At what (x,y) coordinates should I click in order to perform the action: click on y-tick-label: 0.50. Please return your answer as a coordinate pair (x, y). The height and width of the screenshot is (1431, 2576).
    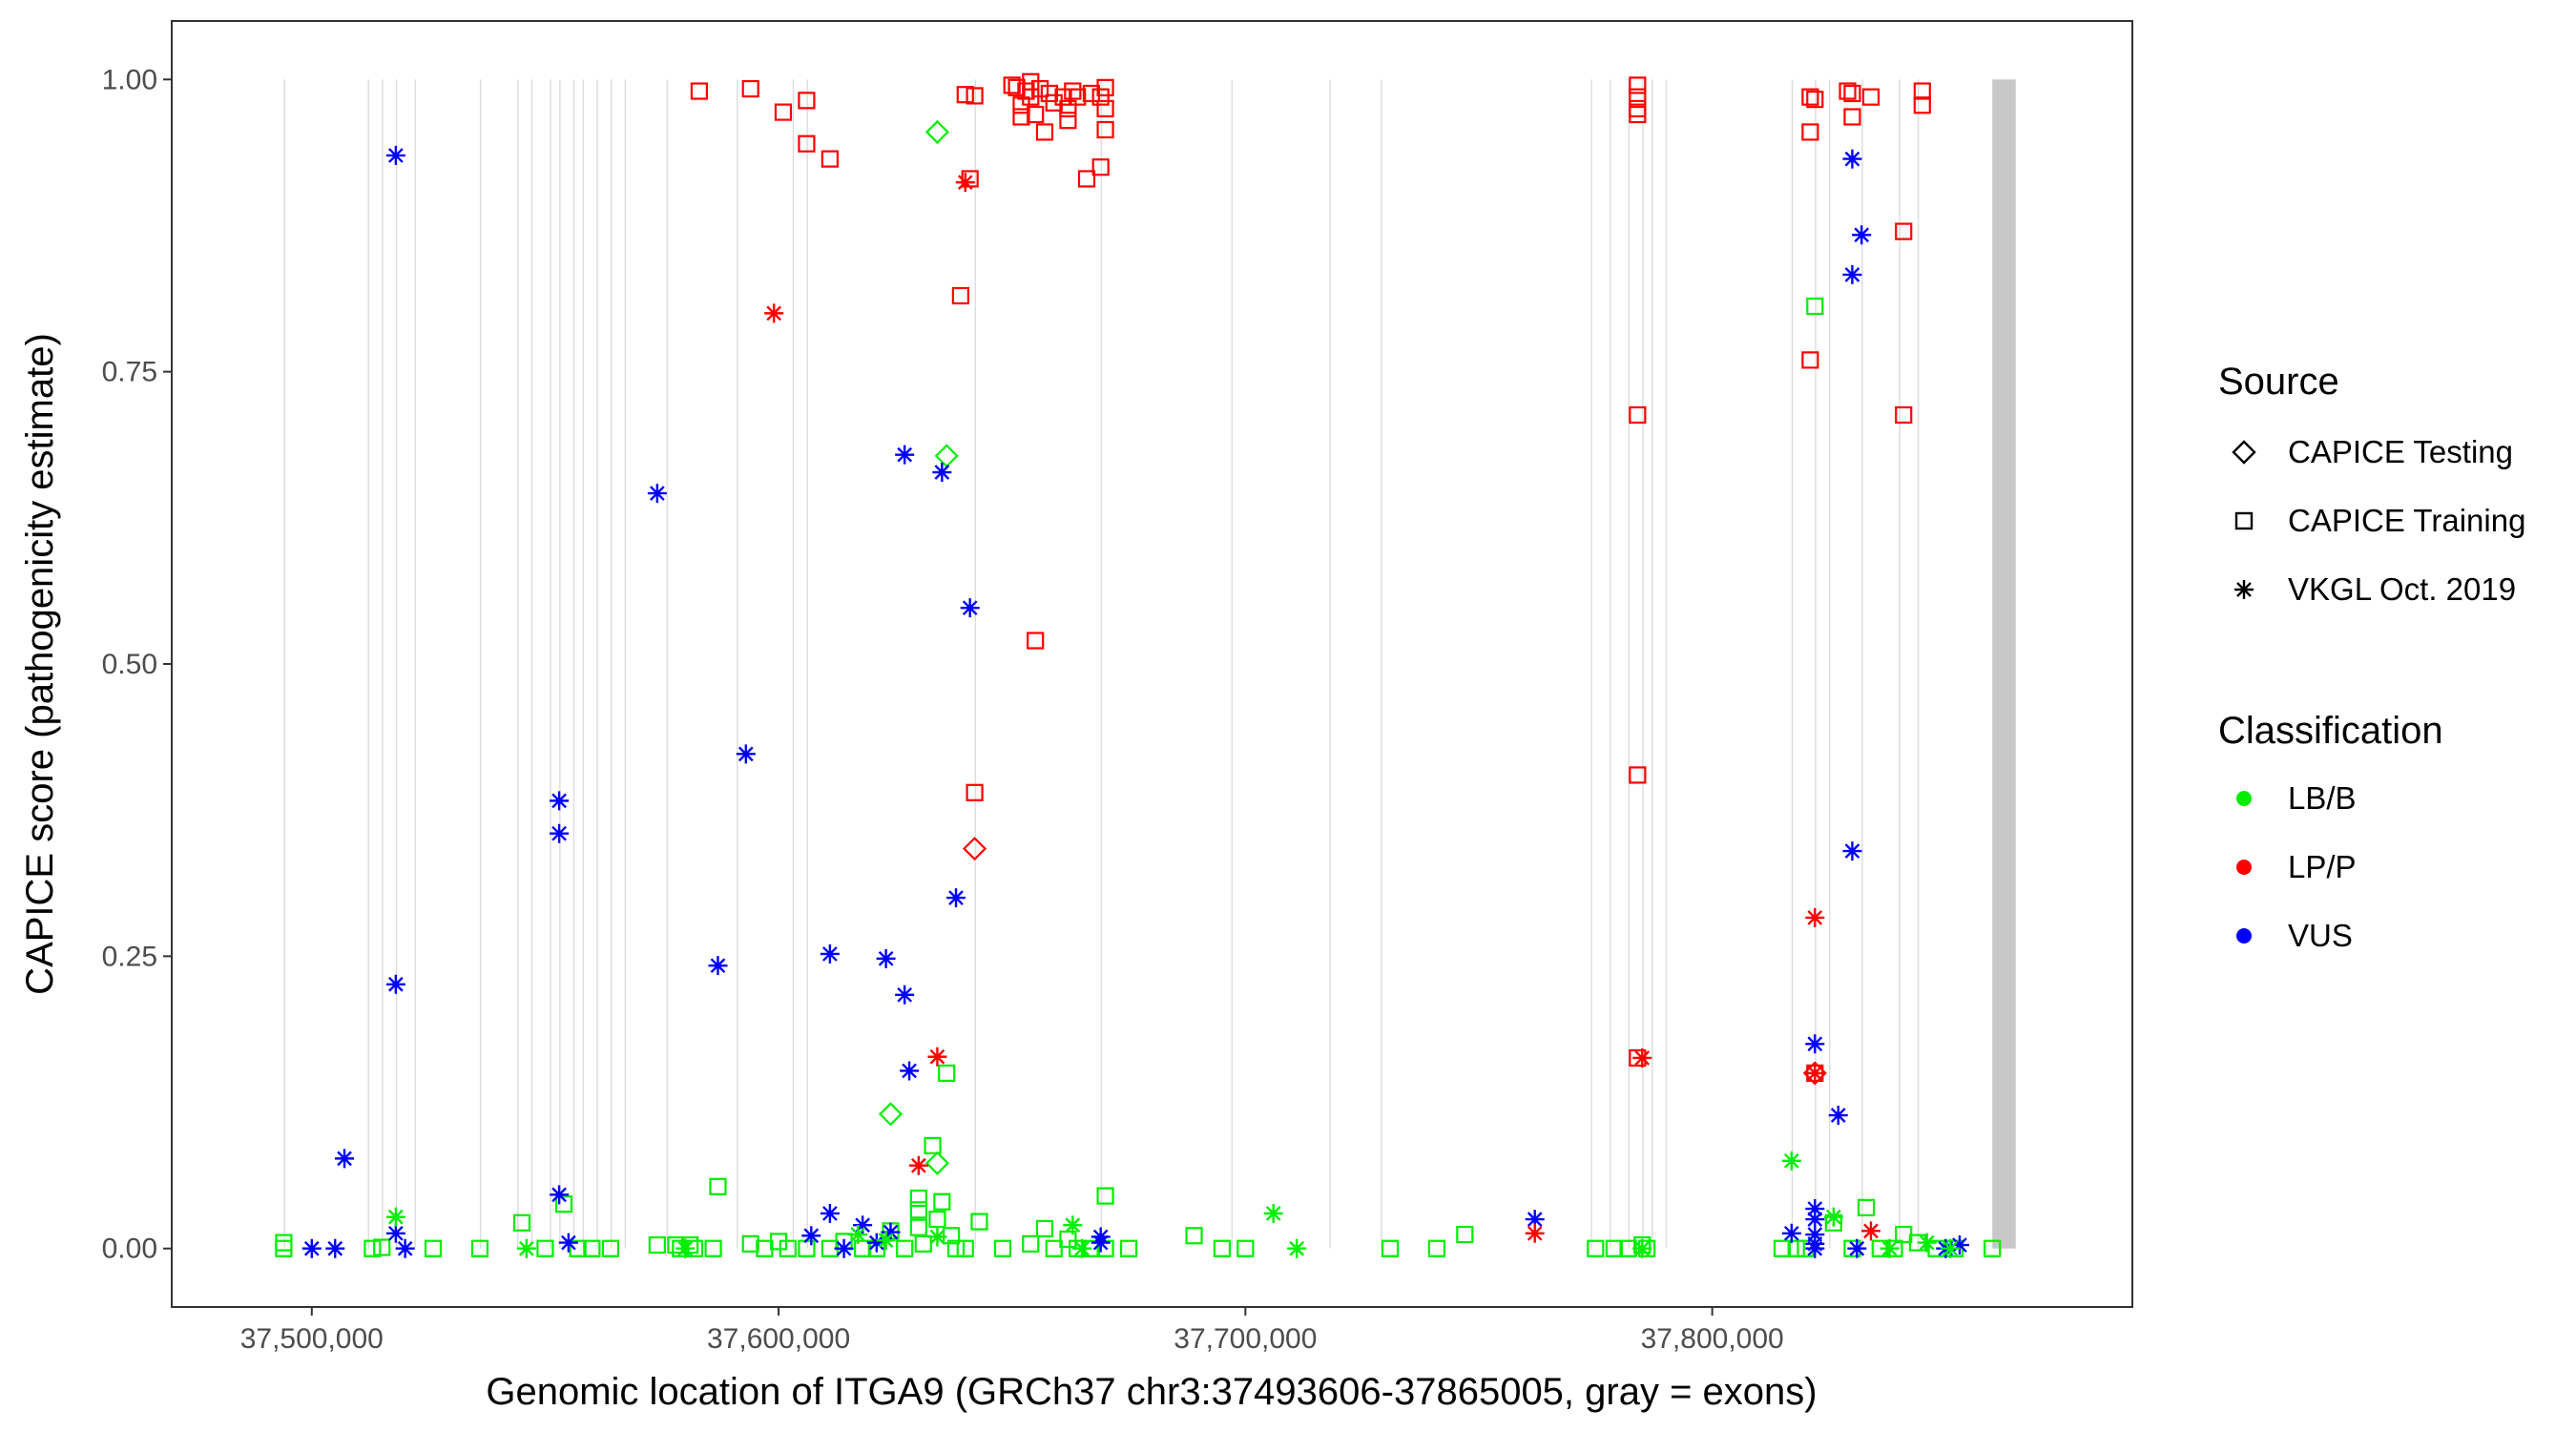
    Looking at the image, I should click on (129, 664).